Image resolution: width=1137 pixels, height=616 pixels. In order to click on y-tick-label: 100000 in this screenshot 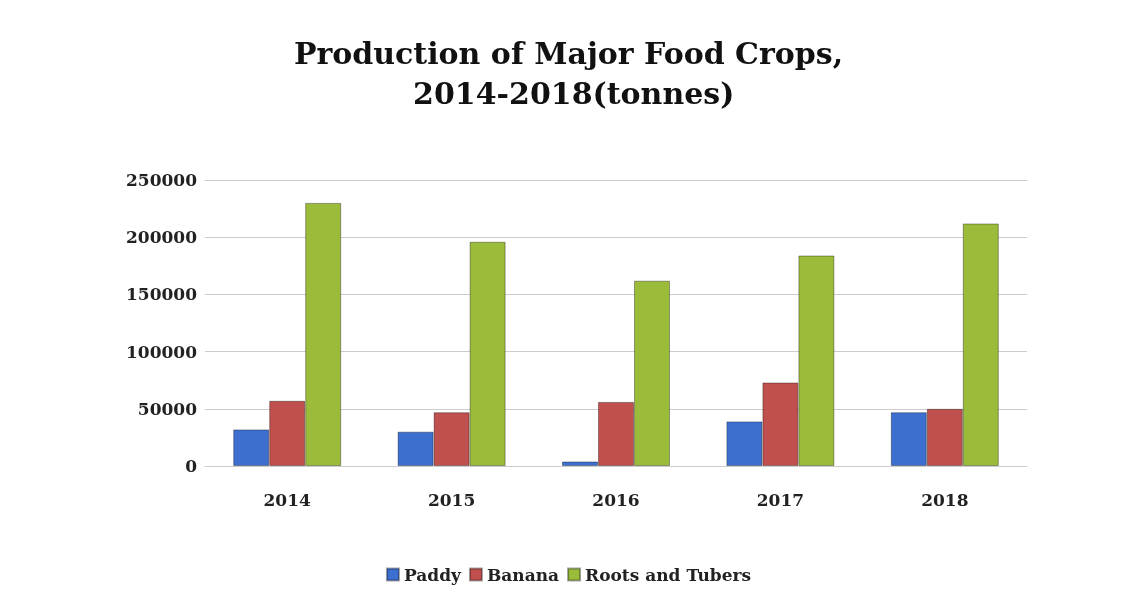, I will do `click(162, 351)`.